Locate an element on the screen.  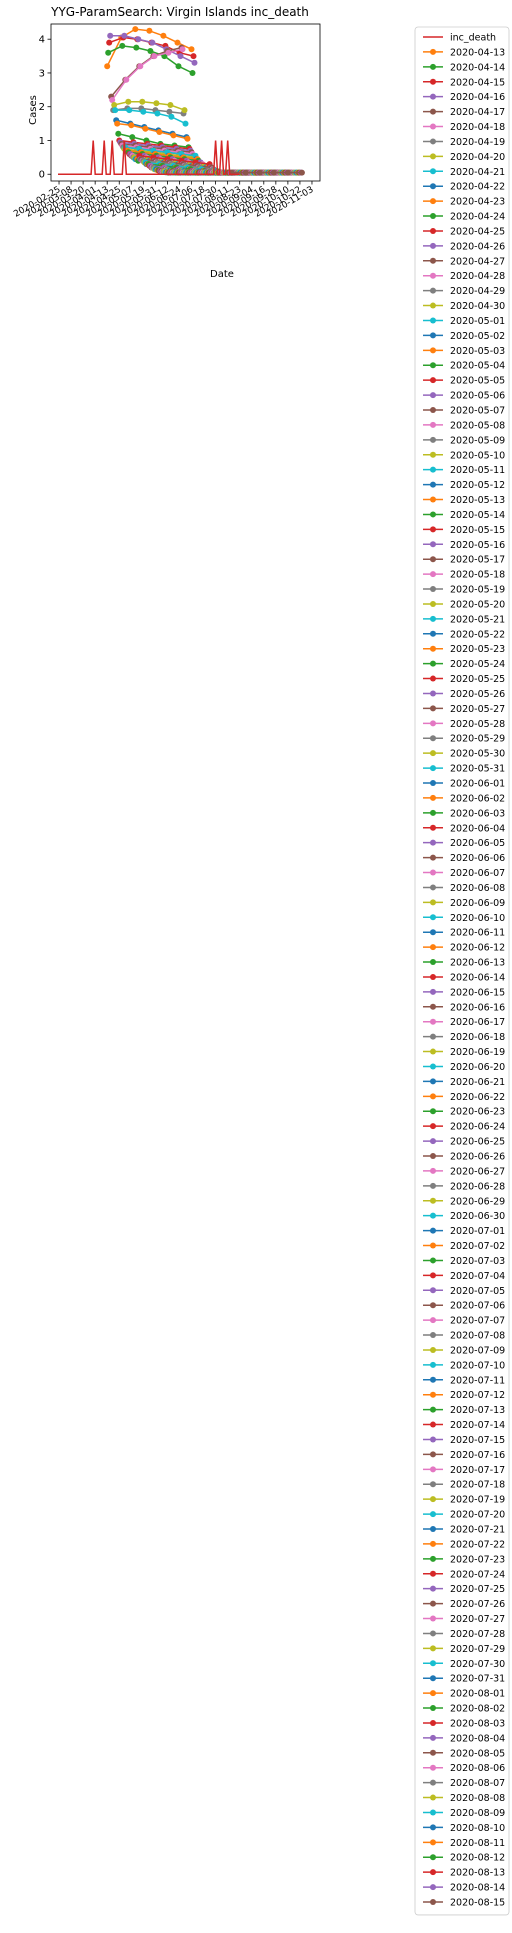
legend-label-2020-05-04: 2020-05-04 is located at coordinates (477, 366).